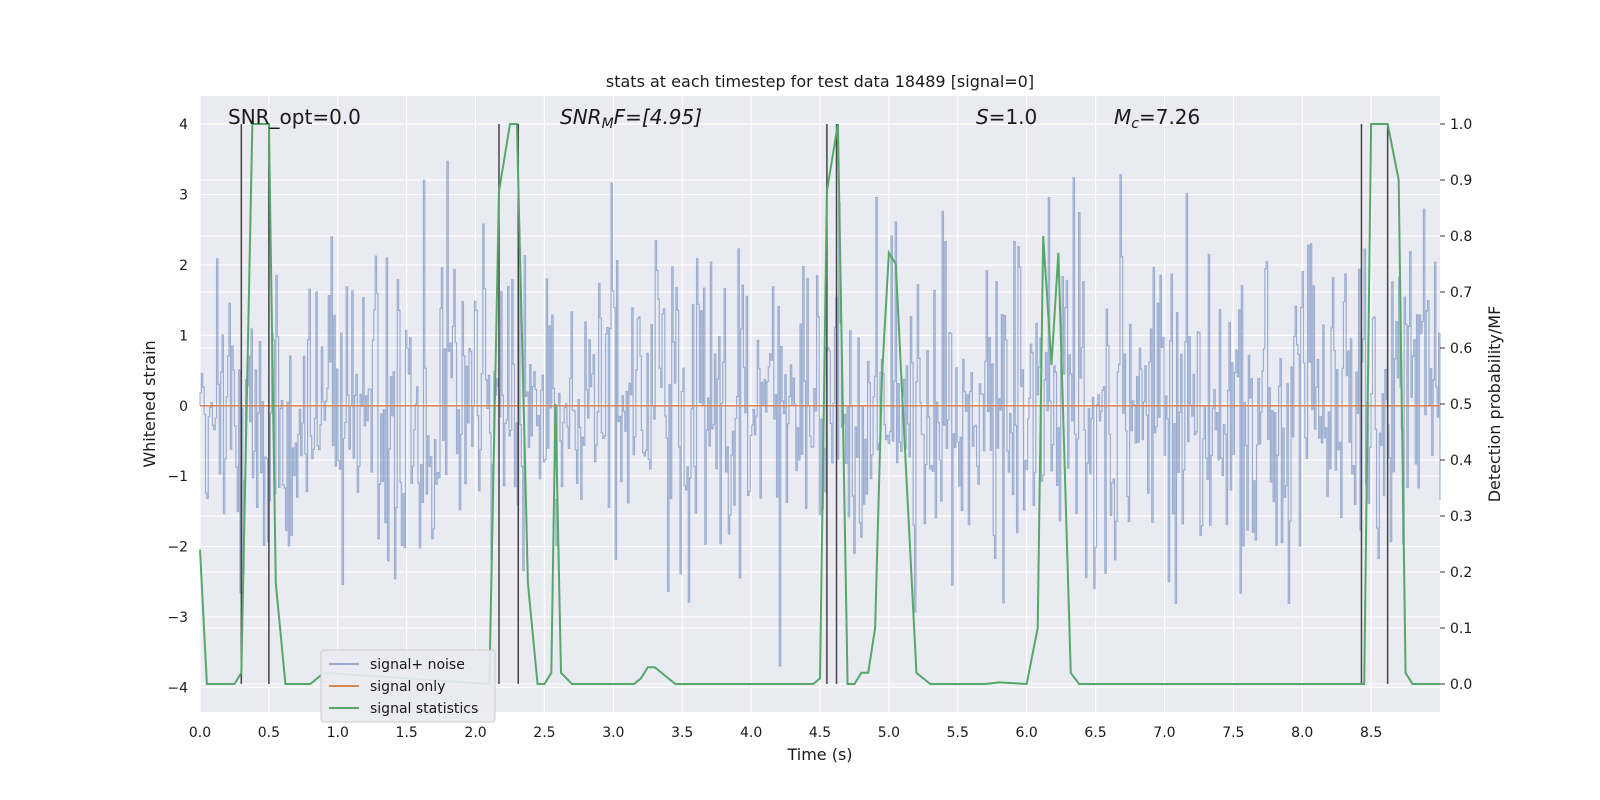 The width and height of the screenshot is (1600, 800). What do you see at coordinates (1169, 117) in the screenshot?
I see `mc-value: =7.26` at bounding box center [1169, 117].